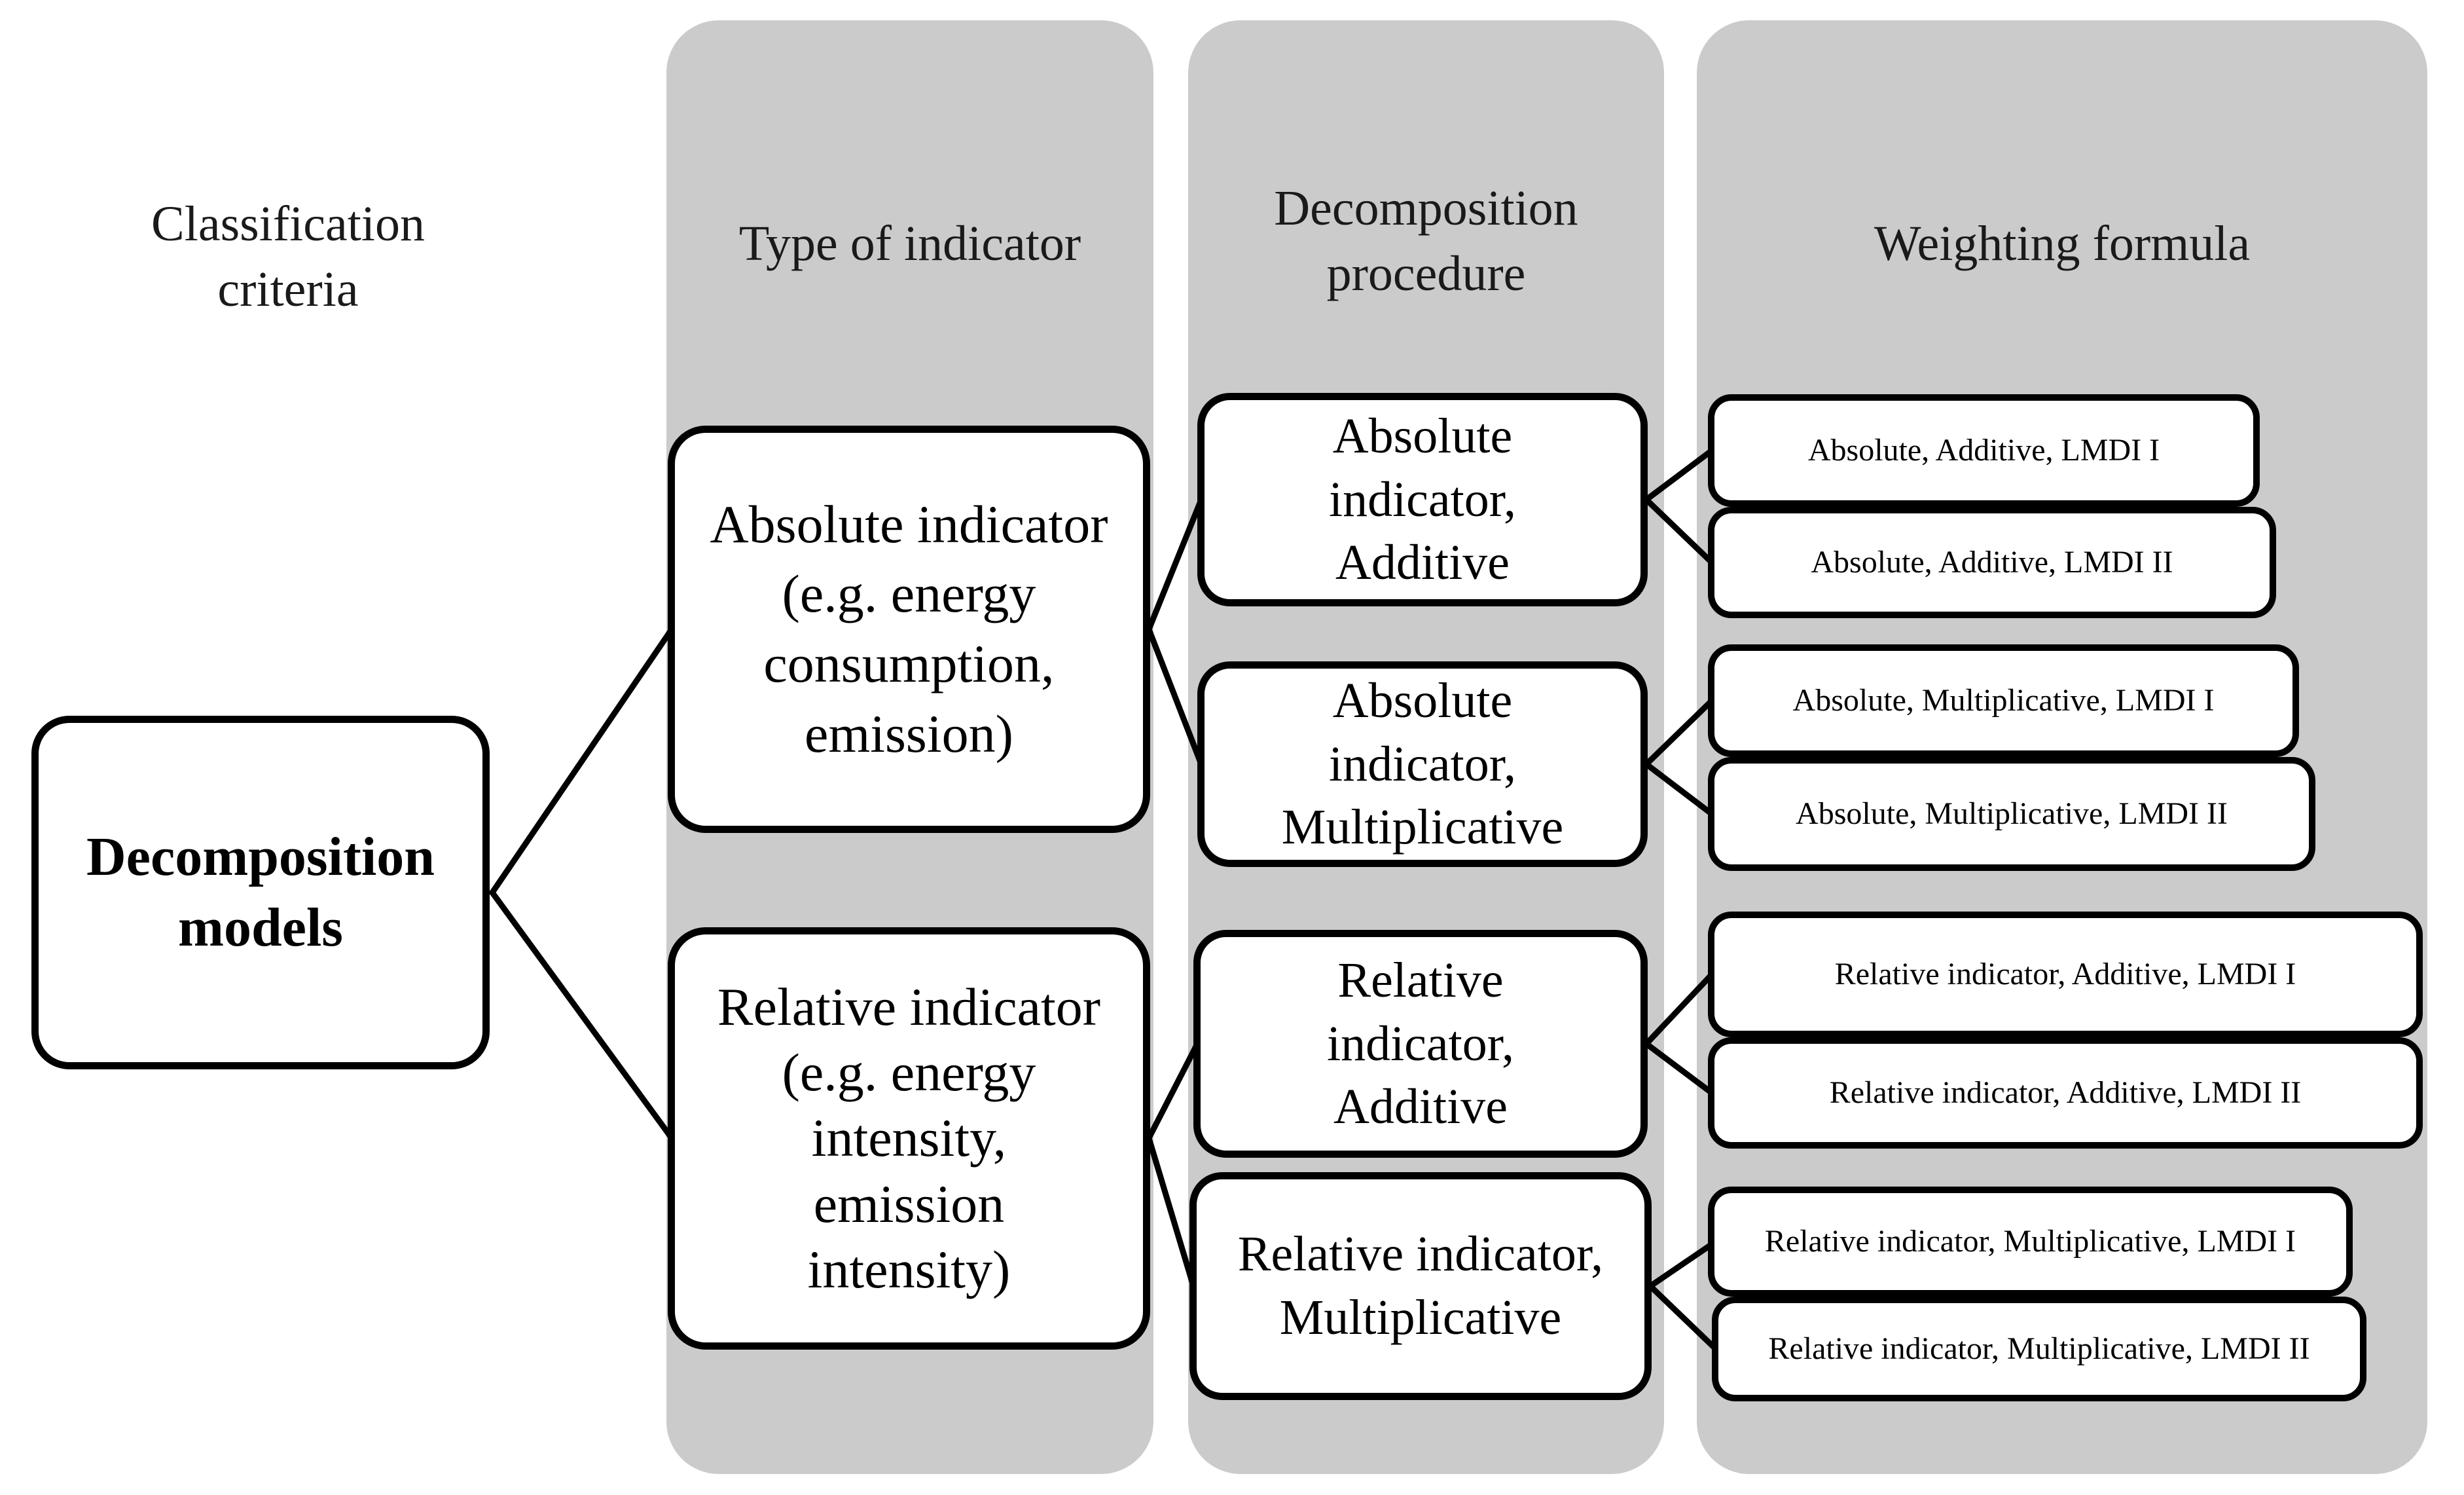  What do you see at coordinates (288, 257) in the screenshot?
I see `header-classification-criteria: Classification criteria` at bounding box center [288, 257].